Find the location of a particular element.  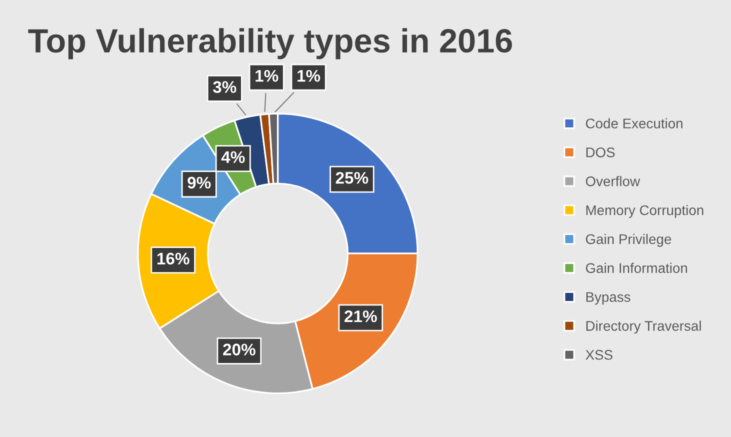

data-label: 21% is located at coordinates (360, 316).